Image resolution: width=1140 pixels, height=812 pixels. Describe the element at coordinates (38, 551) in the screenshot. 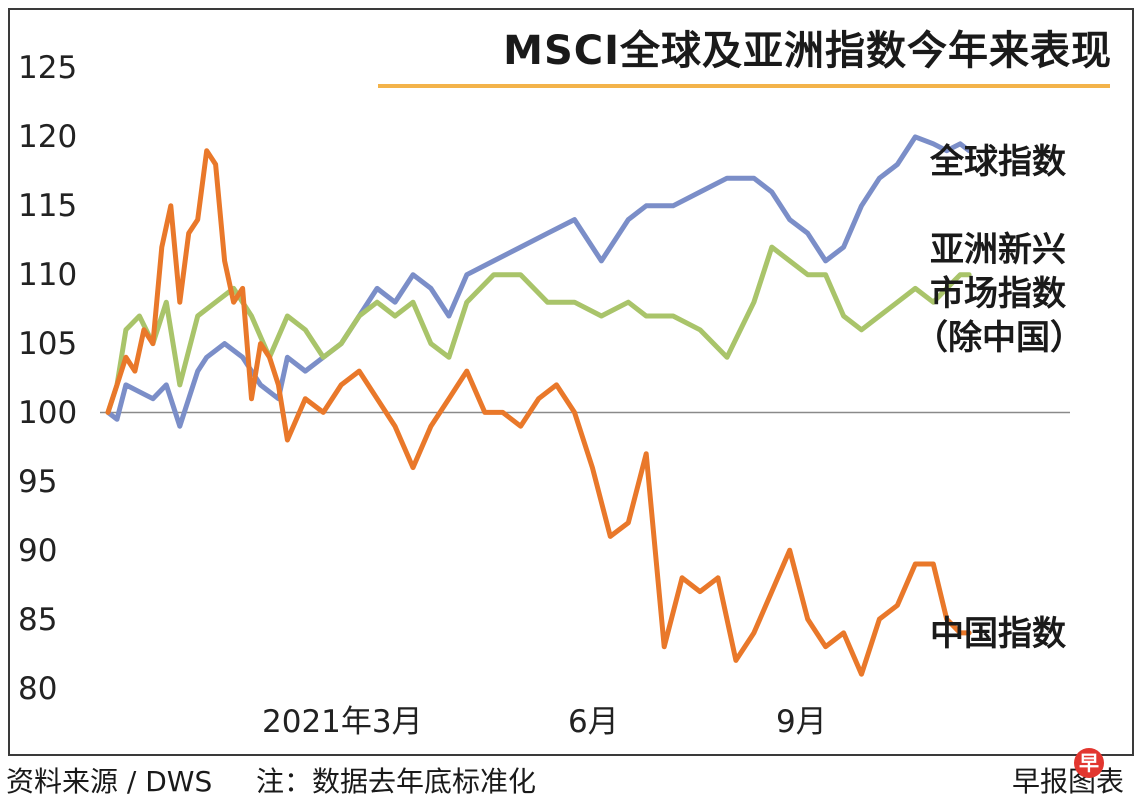

I see `y-tick-label: 90` at that location.